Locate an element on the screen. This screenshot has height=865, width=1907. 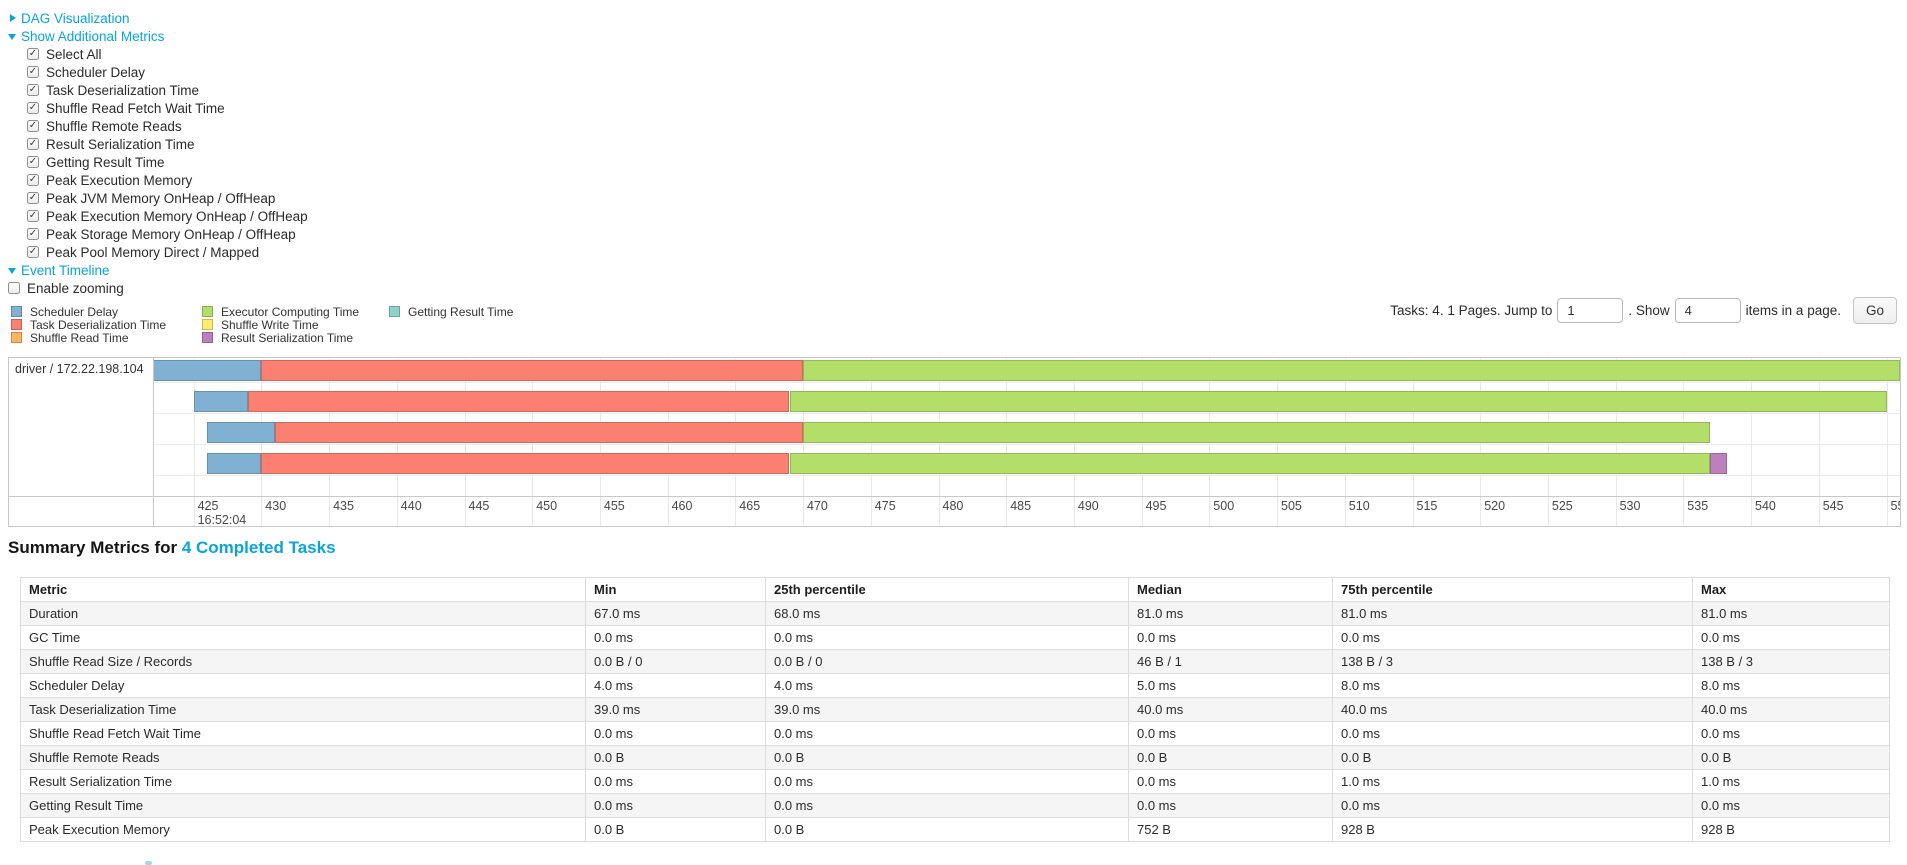
metric-option-label: Peak JVM Memory OnHeap / OffHeap is located at coordinates (161, 198).